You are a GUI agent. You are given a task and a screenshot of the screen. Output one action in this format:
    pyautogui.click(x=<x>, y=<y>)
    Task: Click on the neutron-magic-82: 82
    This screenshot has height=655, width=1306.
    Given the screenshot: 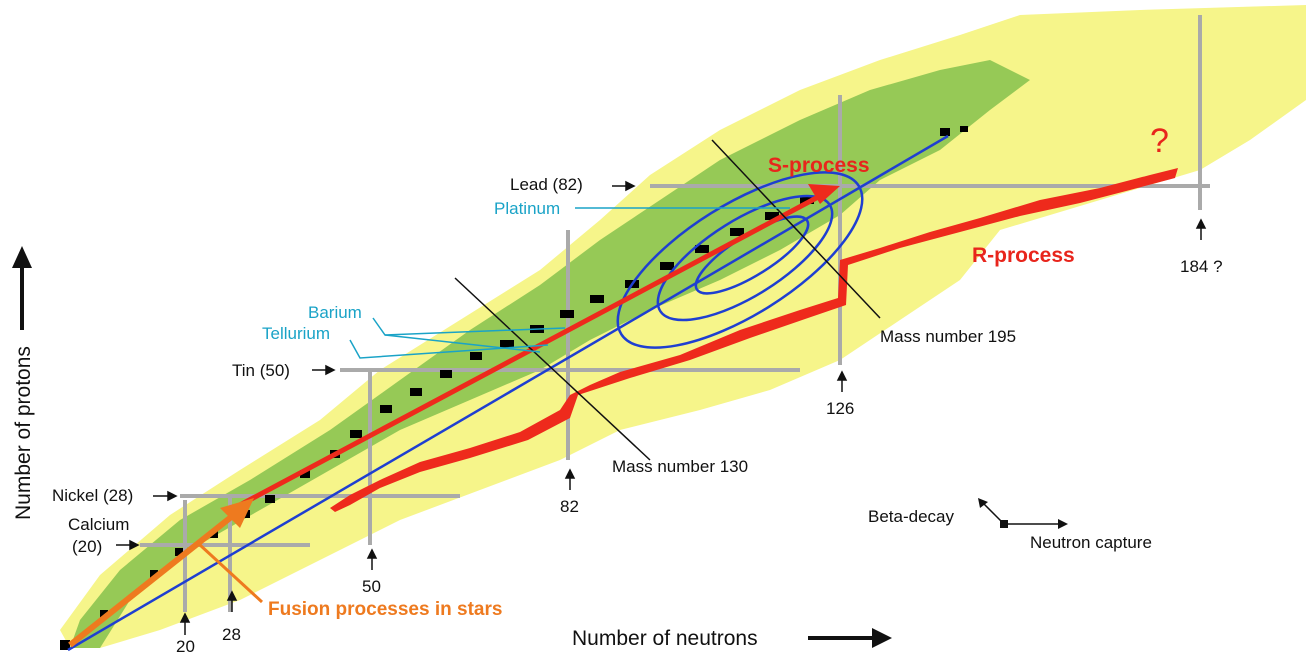 What is the action you would take?
    pyautogui.click(x=569, y=506)
    